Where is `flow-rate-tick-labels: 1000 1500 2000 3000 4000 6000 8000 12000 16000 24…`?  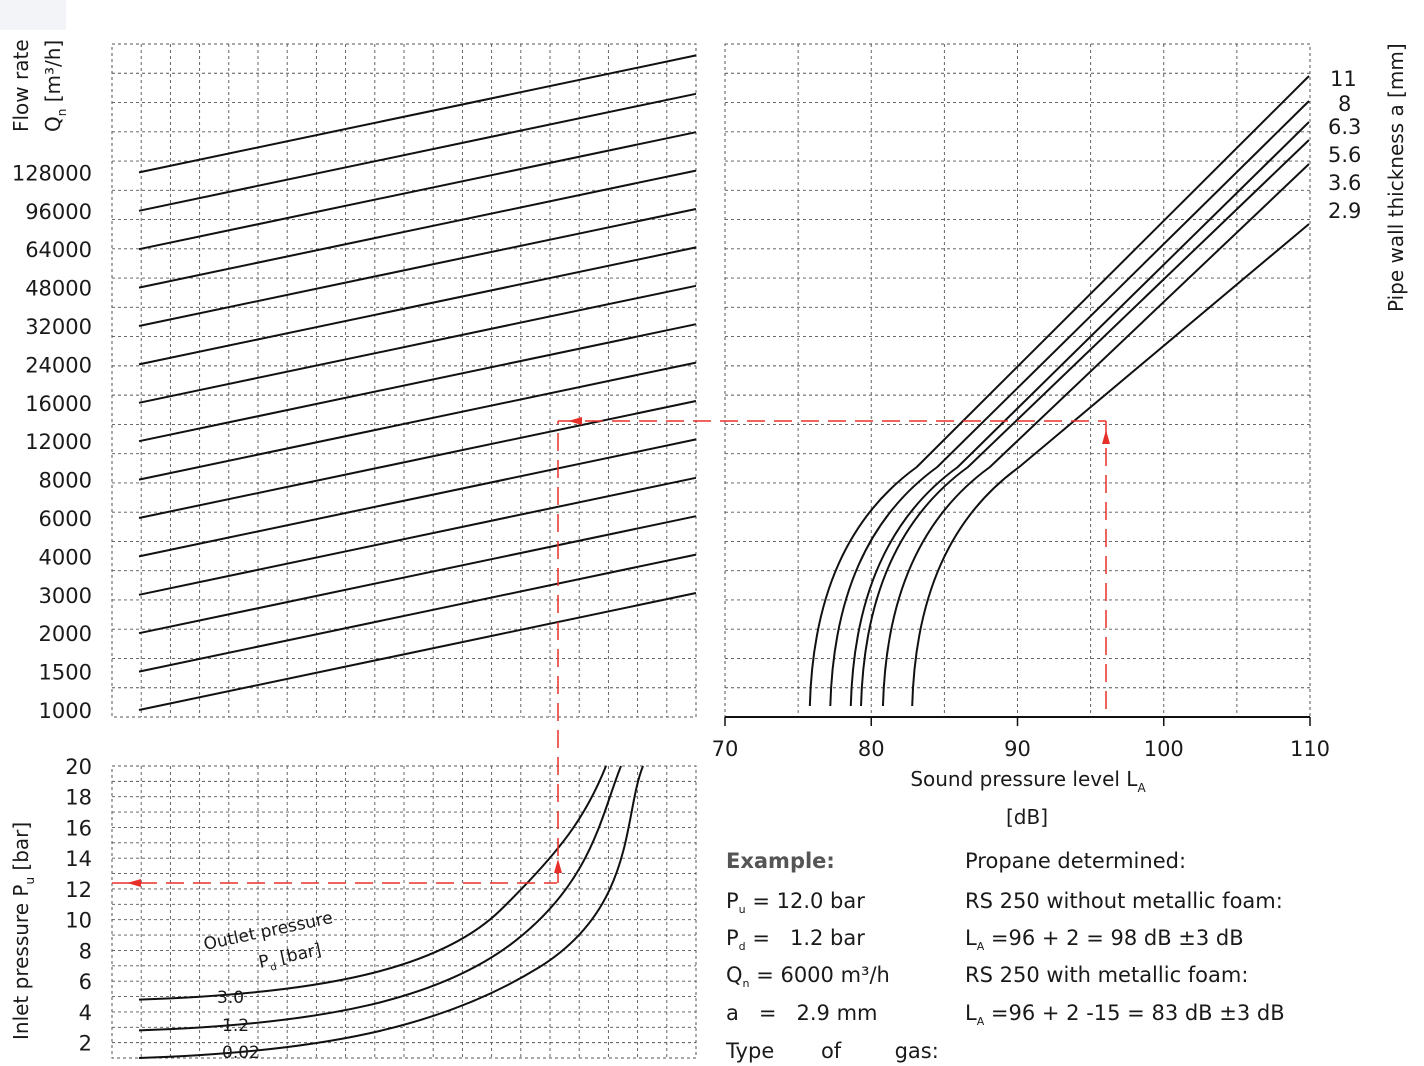 flow-rate-tick-labels: 1000 1500 2000 3000 4000 6000 8000 12000 16000 24… is located at coordinates (52, 442).